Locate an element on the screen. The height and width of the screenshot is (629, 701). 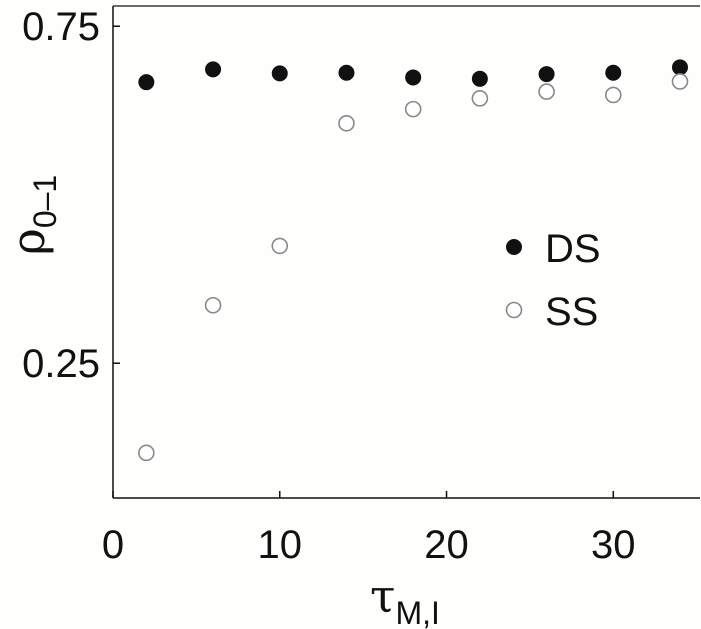
x-axis-label-sub: M,I is located at coordinates (418, 612).